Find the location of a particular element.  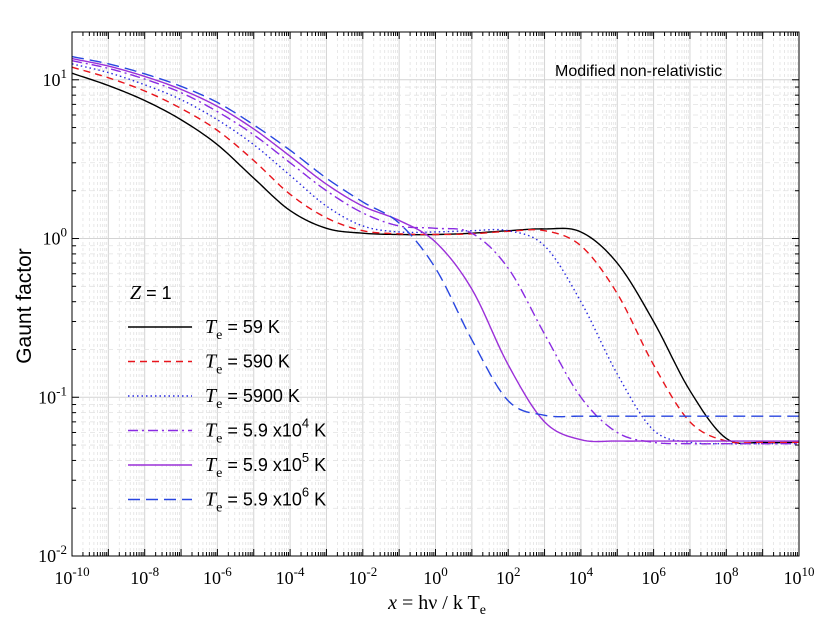

y-tick-label: 10⁻² is located at coordinates (52, 554).